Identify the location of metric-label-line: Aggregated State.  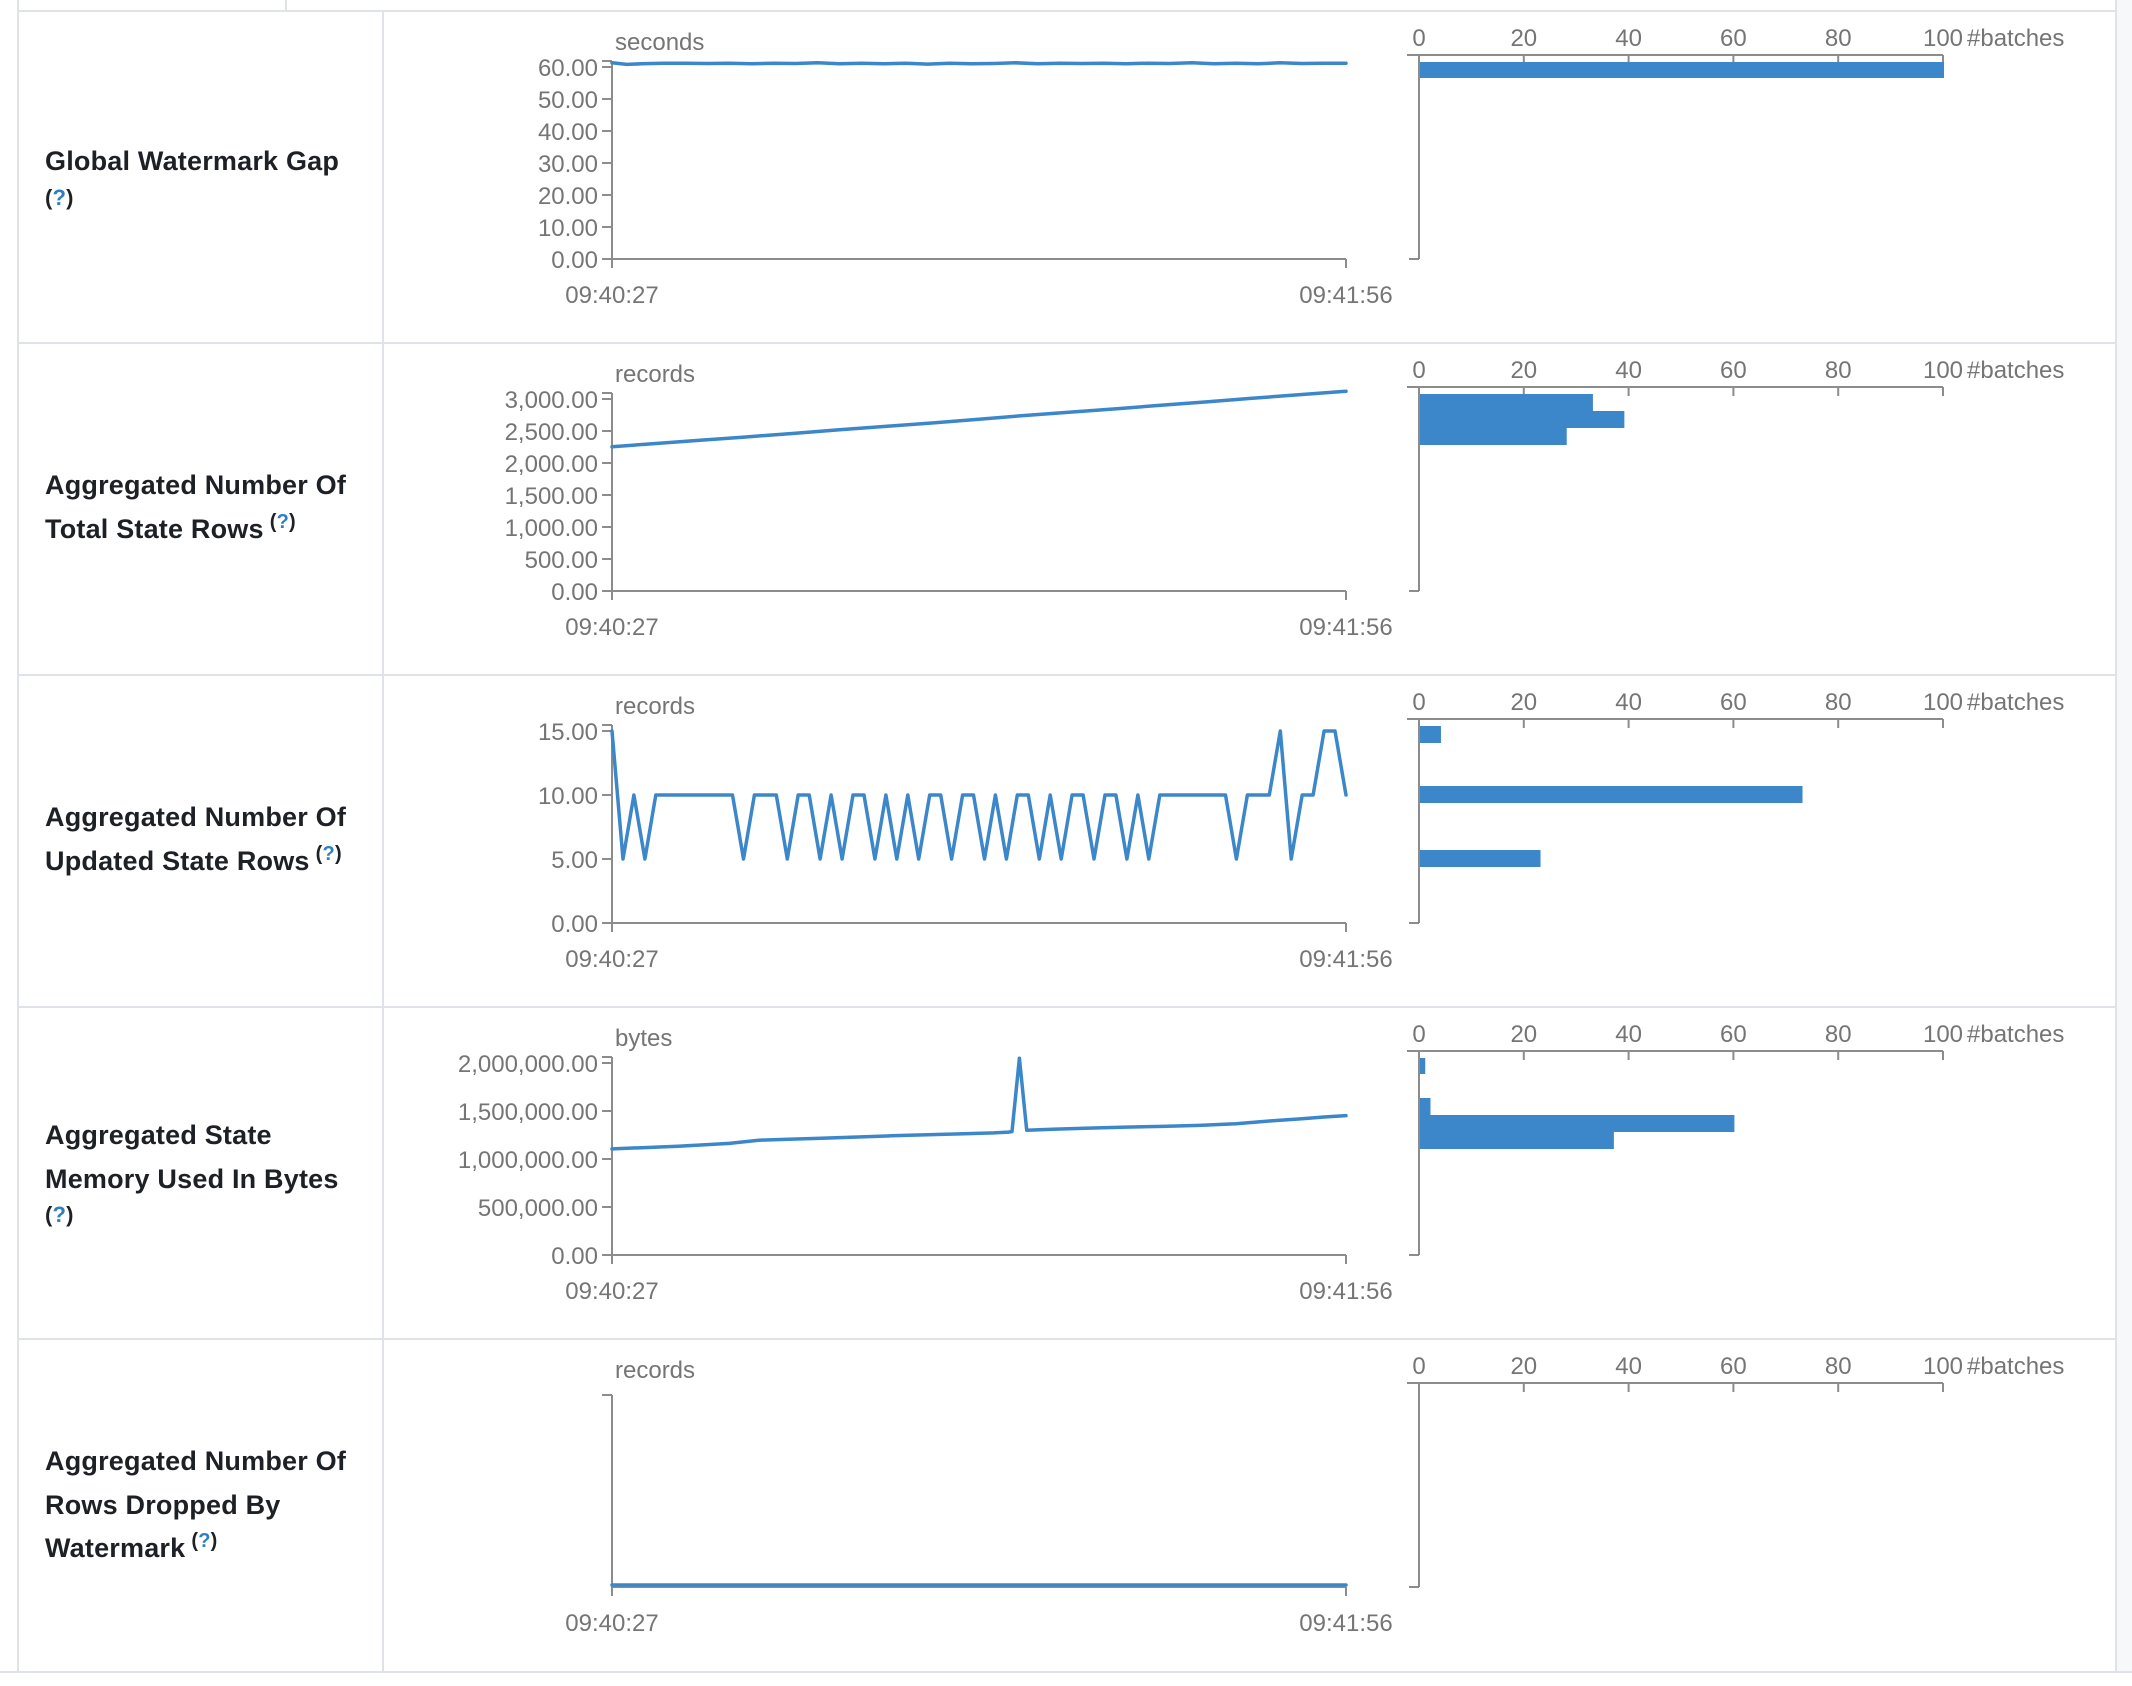
(158, 1134).